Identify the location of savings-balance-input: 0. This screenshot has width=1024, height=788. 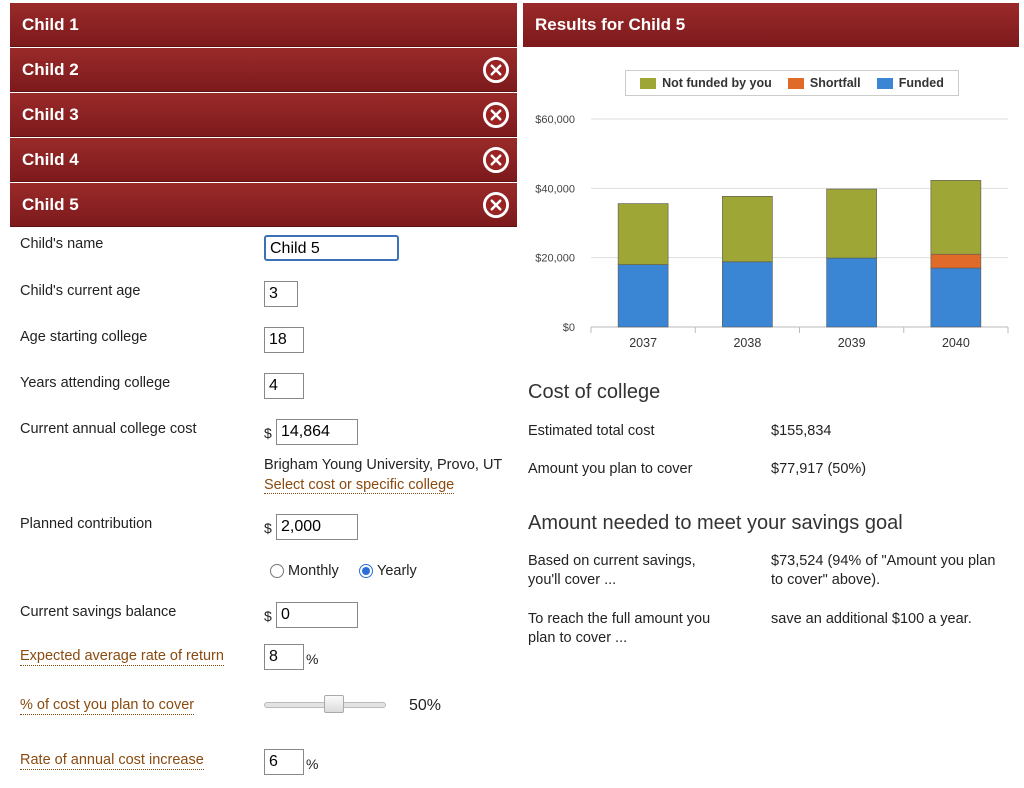
(317, 615).